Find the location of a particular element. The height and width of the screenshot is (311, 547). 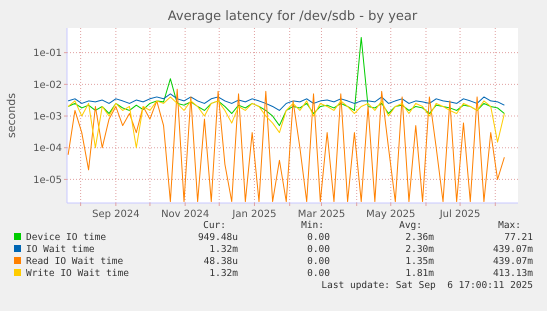

text: 949.48u is located at coordinates (218, 237).